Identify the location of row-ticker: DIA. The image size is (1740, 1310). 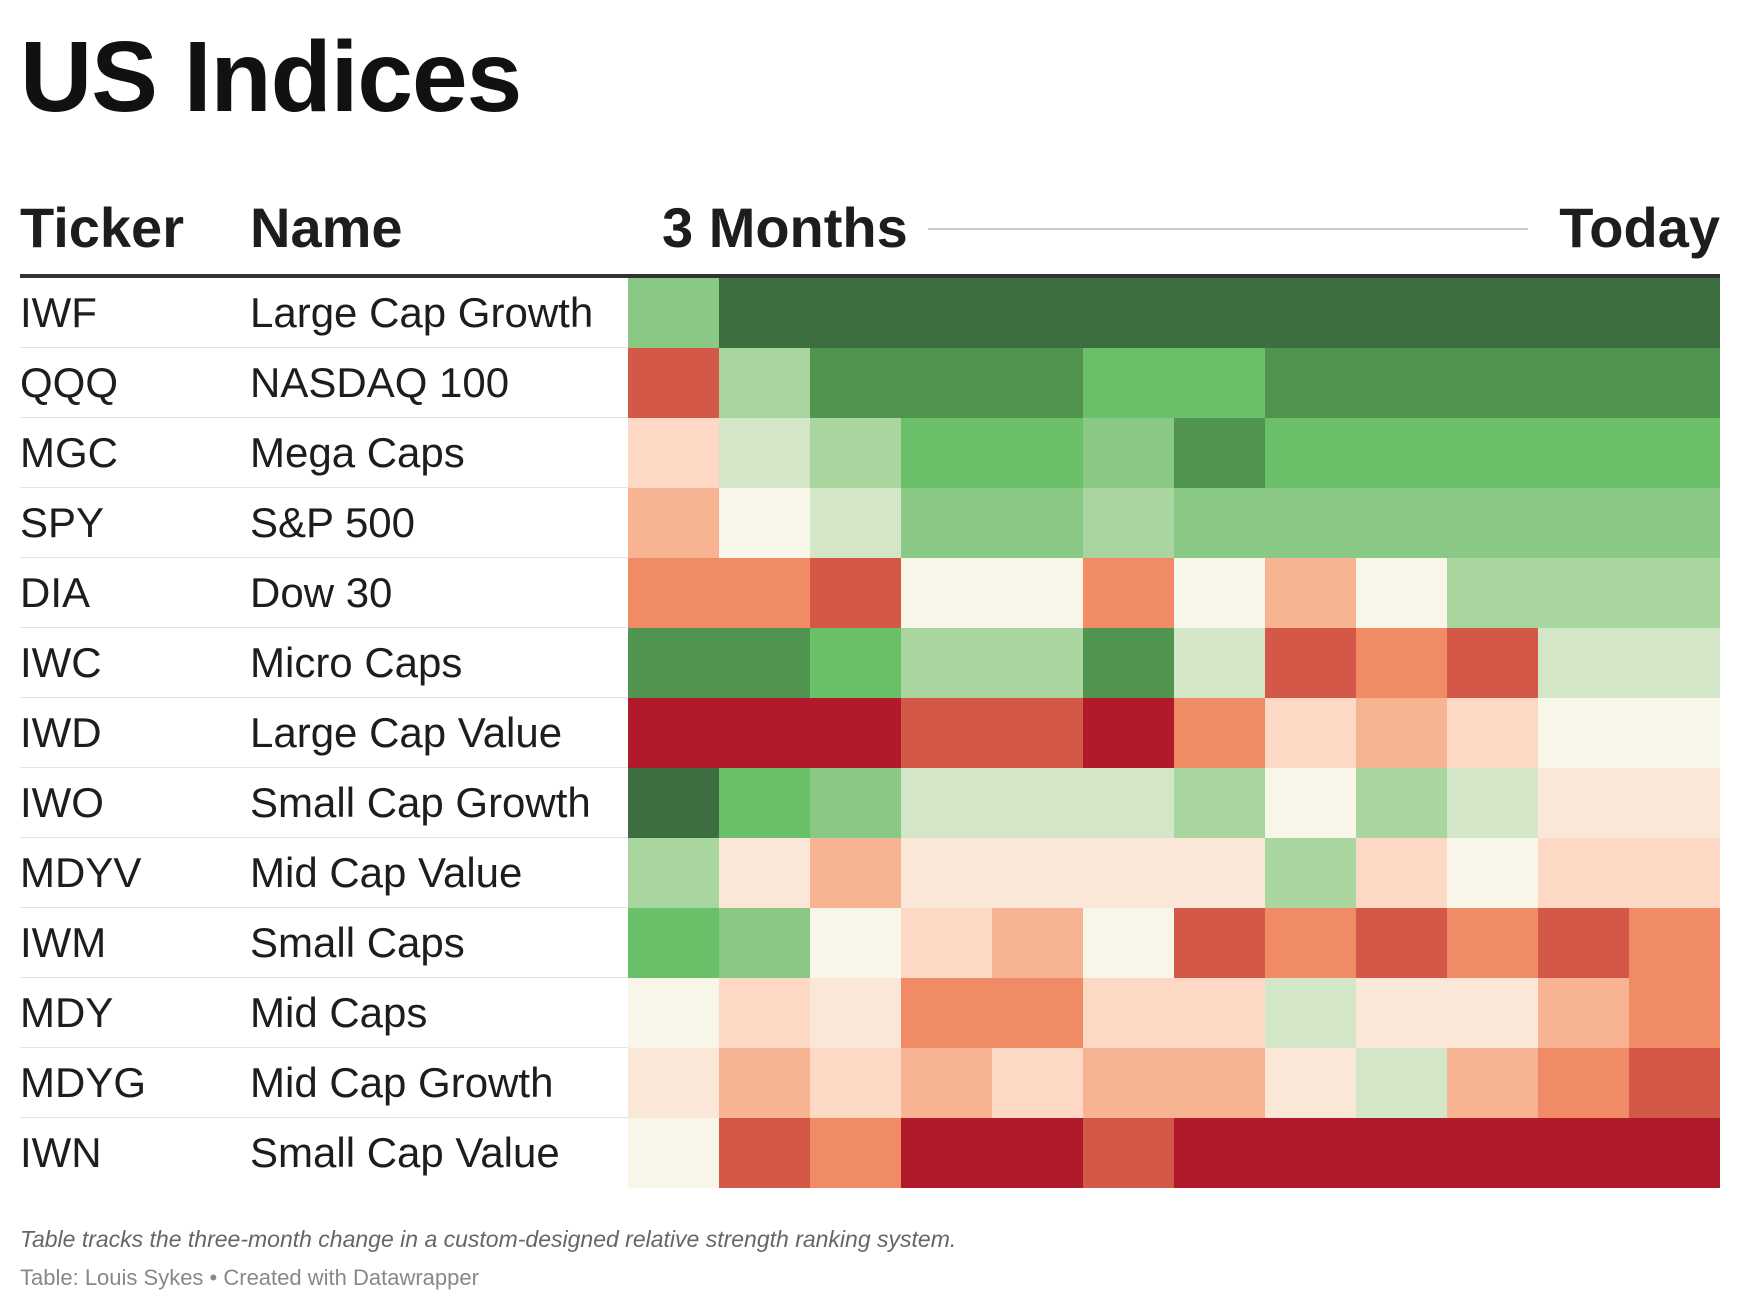
(55, 592).